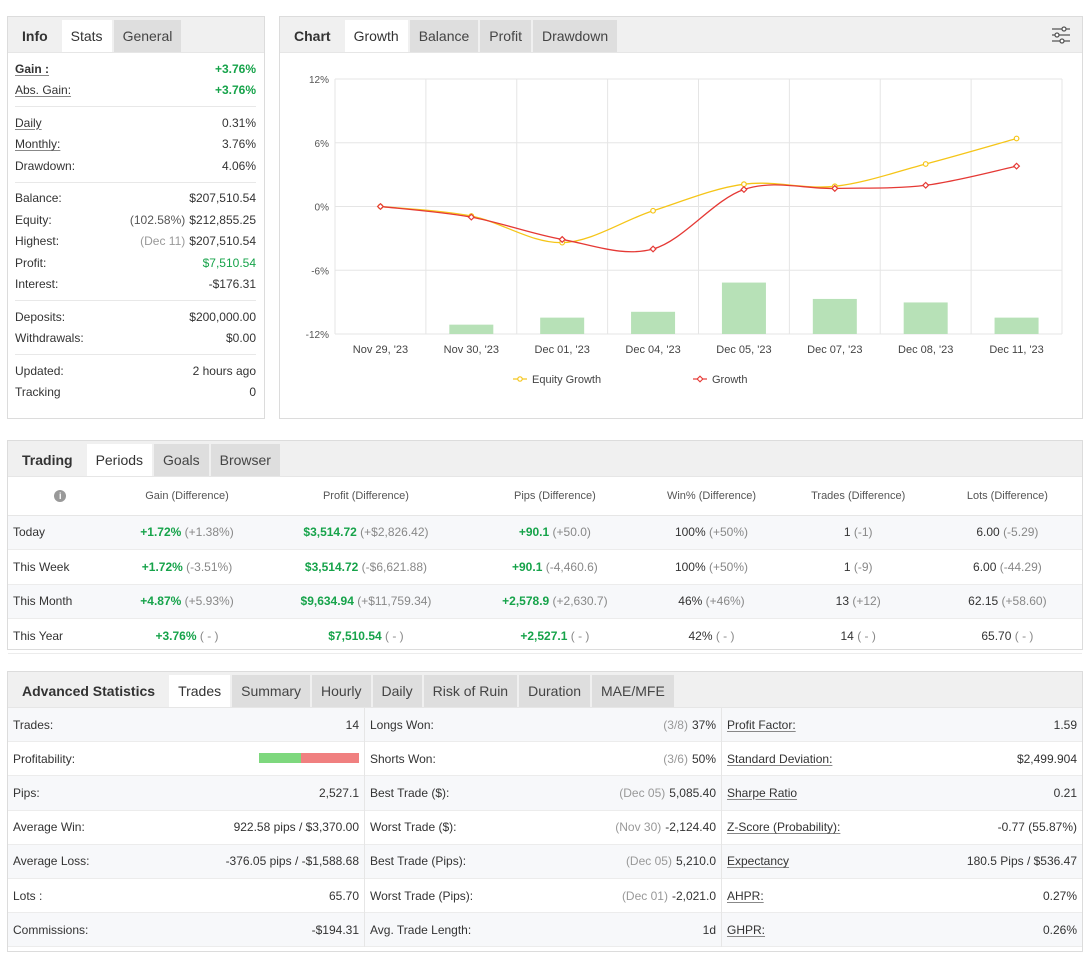  Describe the element at coordinates (271, 691) in the screenshot. I see `tab-summary: Summary` at that location.